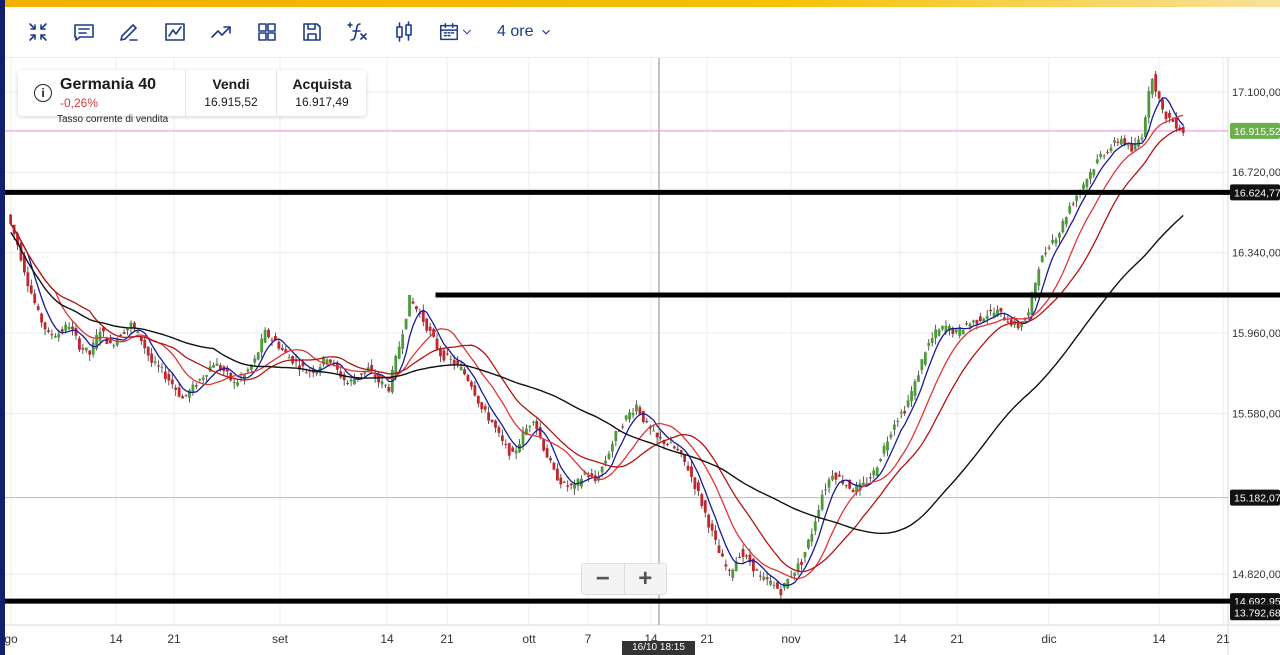 The height and width of the screenshot is (655, 1280). What do you see at coordinates (645, 578) in the screenshot?
I see `zoom-in-button: +` at bounding box center [645, 578].